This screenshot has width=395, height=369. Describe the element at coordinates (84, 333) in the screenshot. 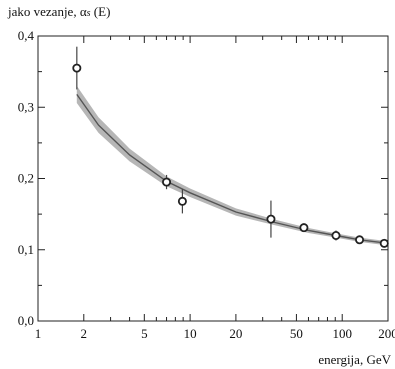

I see `x-tick-label: 2` at that location.